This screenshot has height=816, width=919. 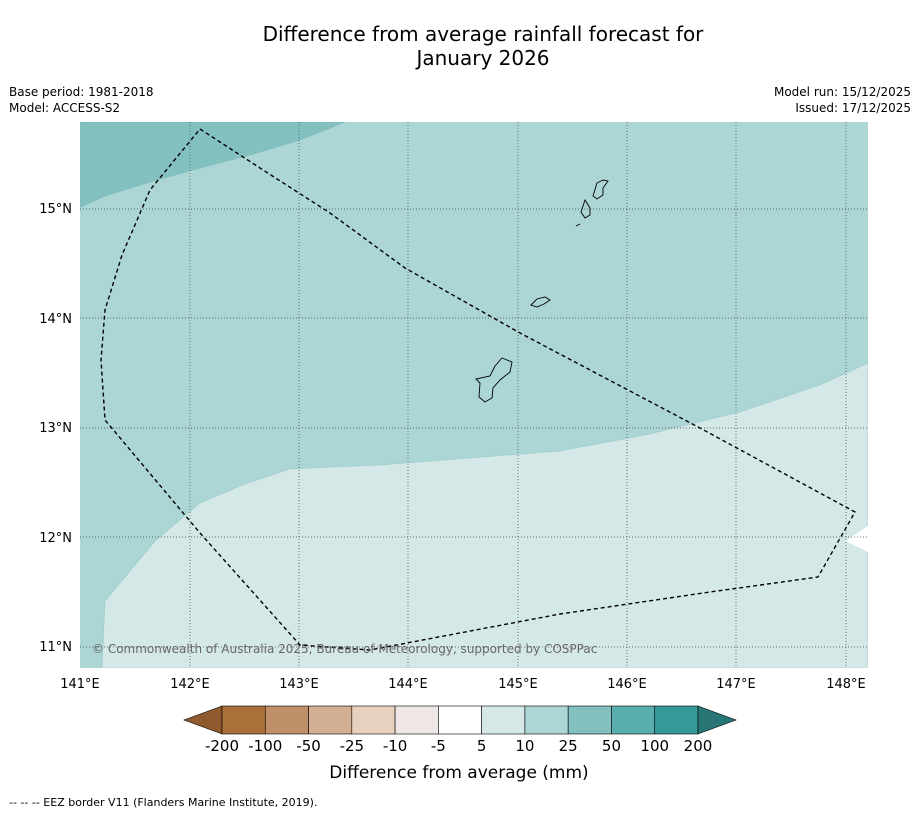 What do you see at coordinates (736, 684) in the screenshot?
I see `lon-label-147: 147°E` at bounding box center [736, 684].